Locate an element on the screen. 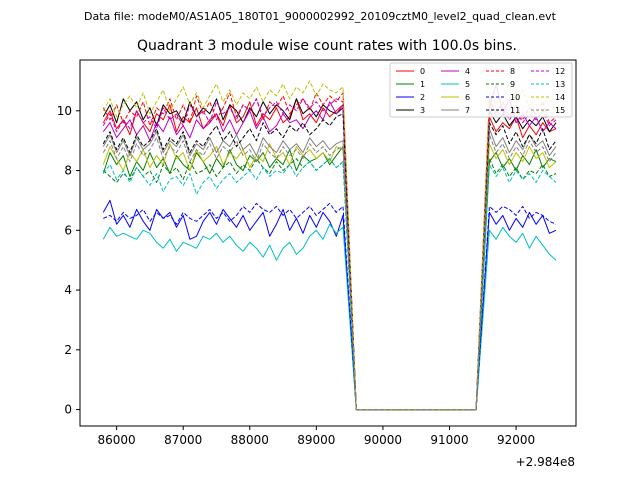 Image resolution: width=640 pixels, height=480 pixels. x-tick-label: 92000 is located at coordinates (516, 440).